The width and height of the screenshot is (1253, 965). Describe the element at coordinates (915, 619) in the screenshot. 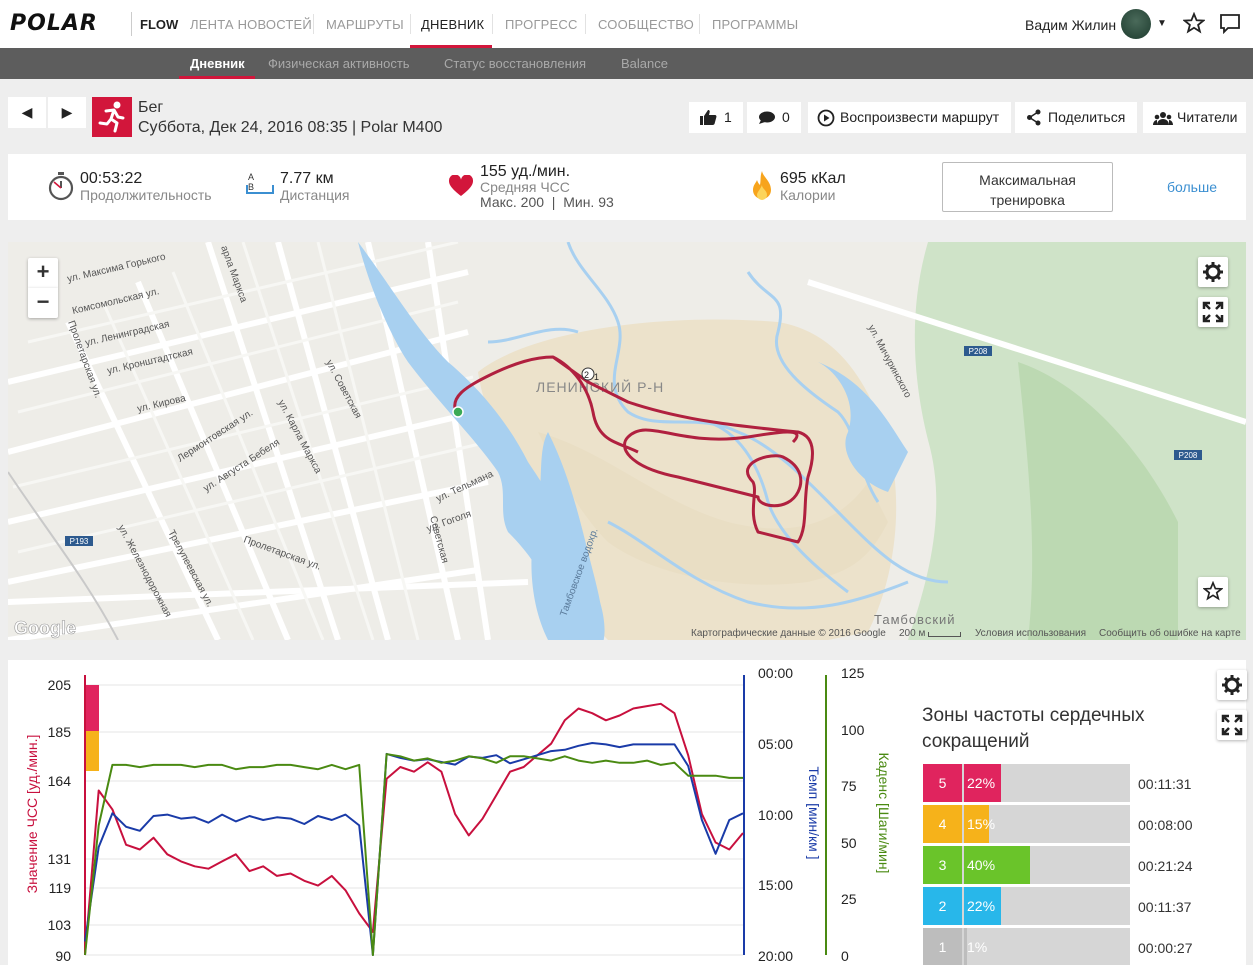

I see `place-label: Тамбовский` at that location.